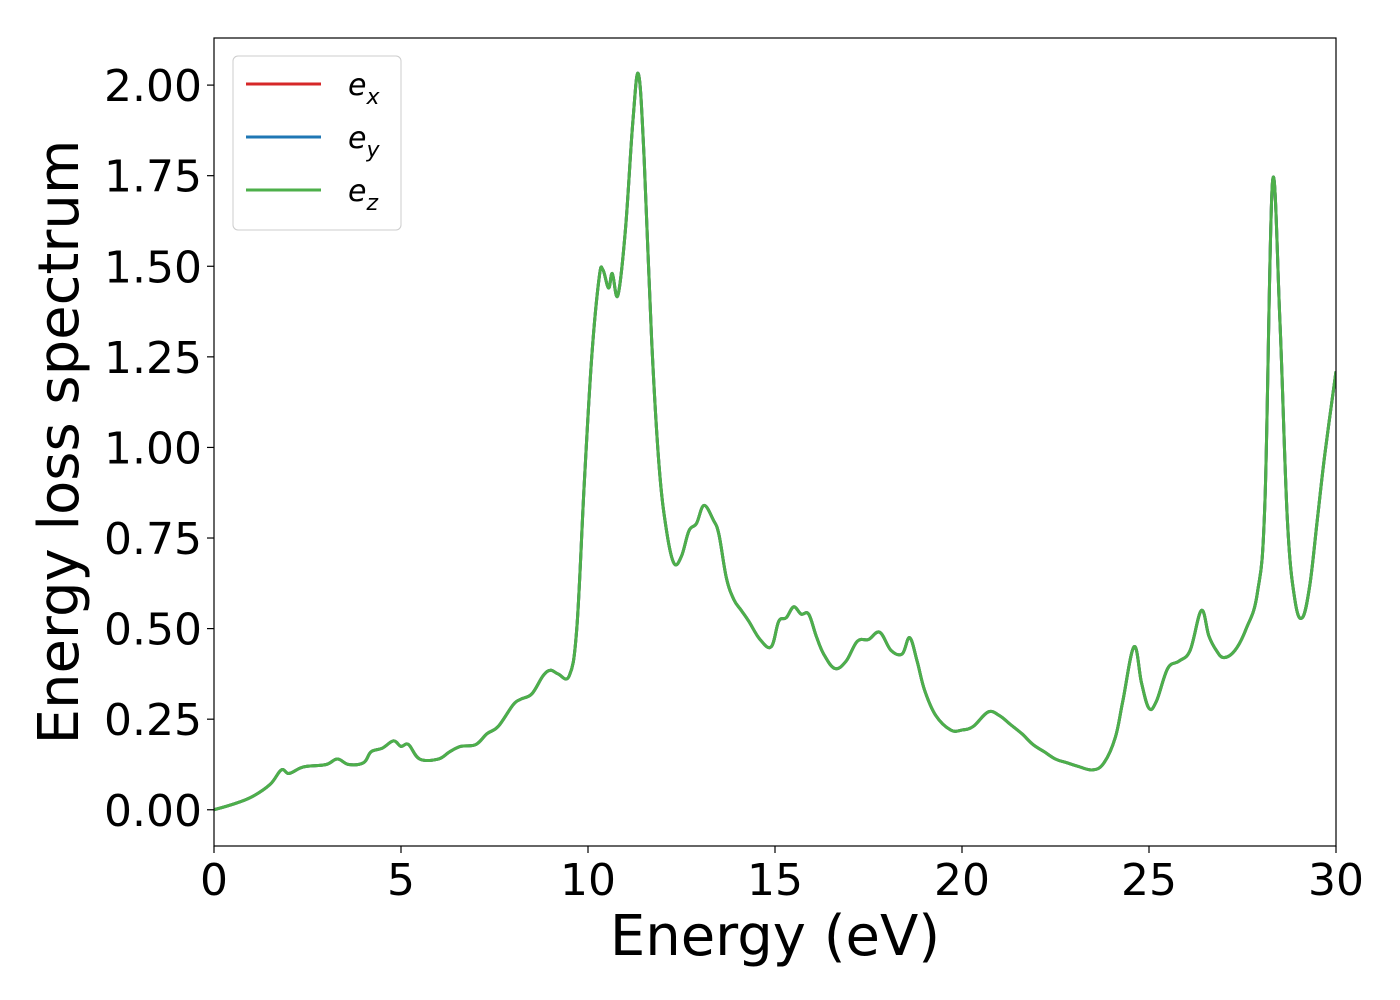 The height and width of the screenshot is (1000, 1400). I want to click on x-tick-label: 30, so click(1336, 880).